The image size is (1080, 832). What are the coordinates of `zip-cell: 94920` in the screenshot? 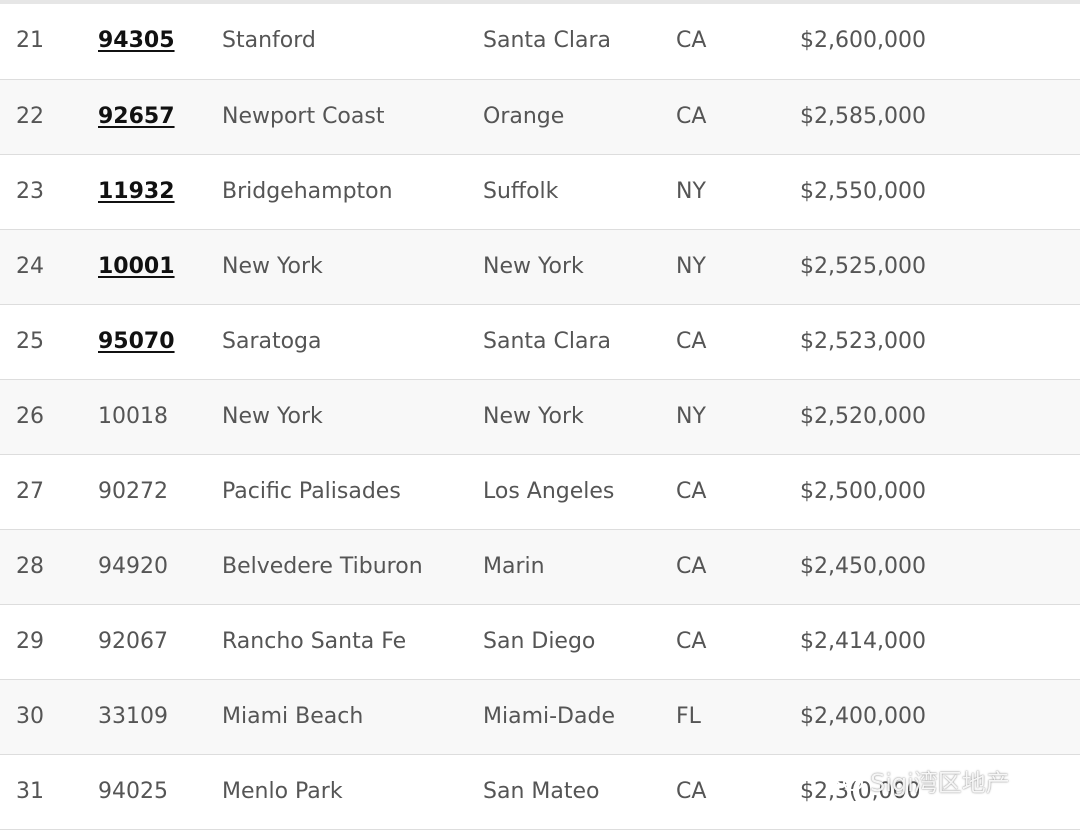 It's located at (160, 567).